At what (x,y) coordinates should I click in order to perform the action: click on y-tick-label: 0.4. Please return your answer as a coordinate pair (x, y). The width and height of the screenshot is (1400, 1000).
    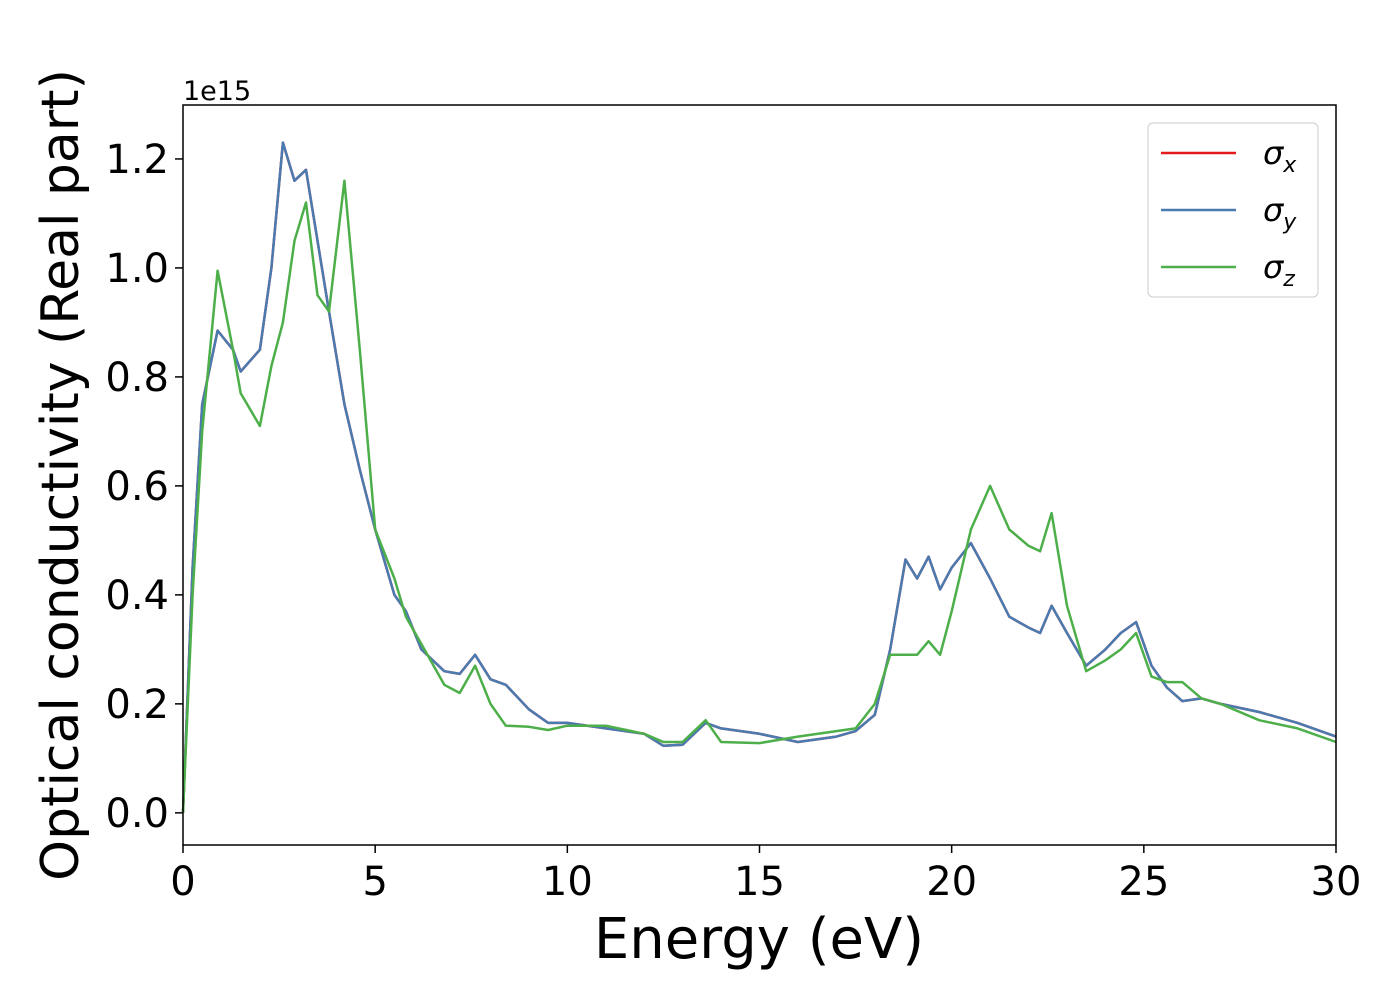
    Looking at the image, I should click on (137, 596).